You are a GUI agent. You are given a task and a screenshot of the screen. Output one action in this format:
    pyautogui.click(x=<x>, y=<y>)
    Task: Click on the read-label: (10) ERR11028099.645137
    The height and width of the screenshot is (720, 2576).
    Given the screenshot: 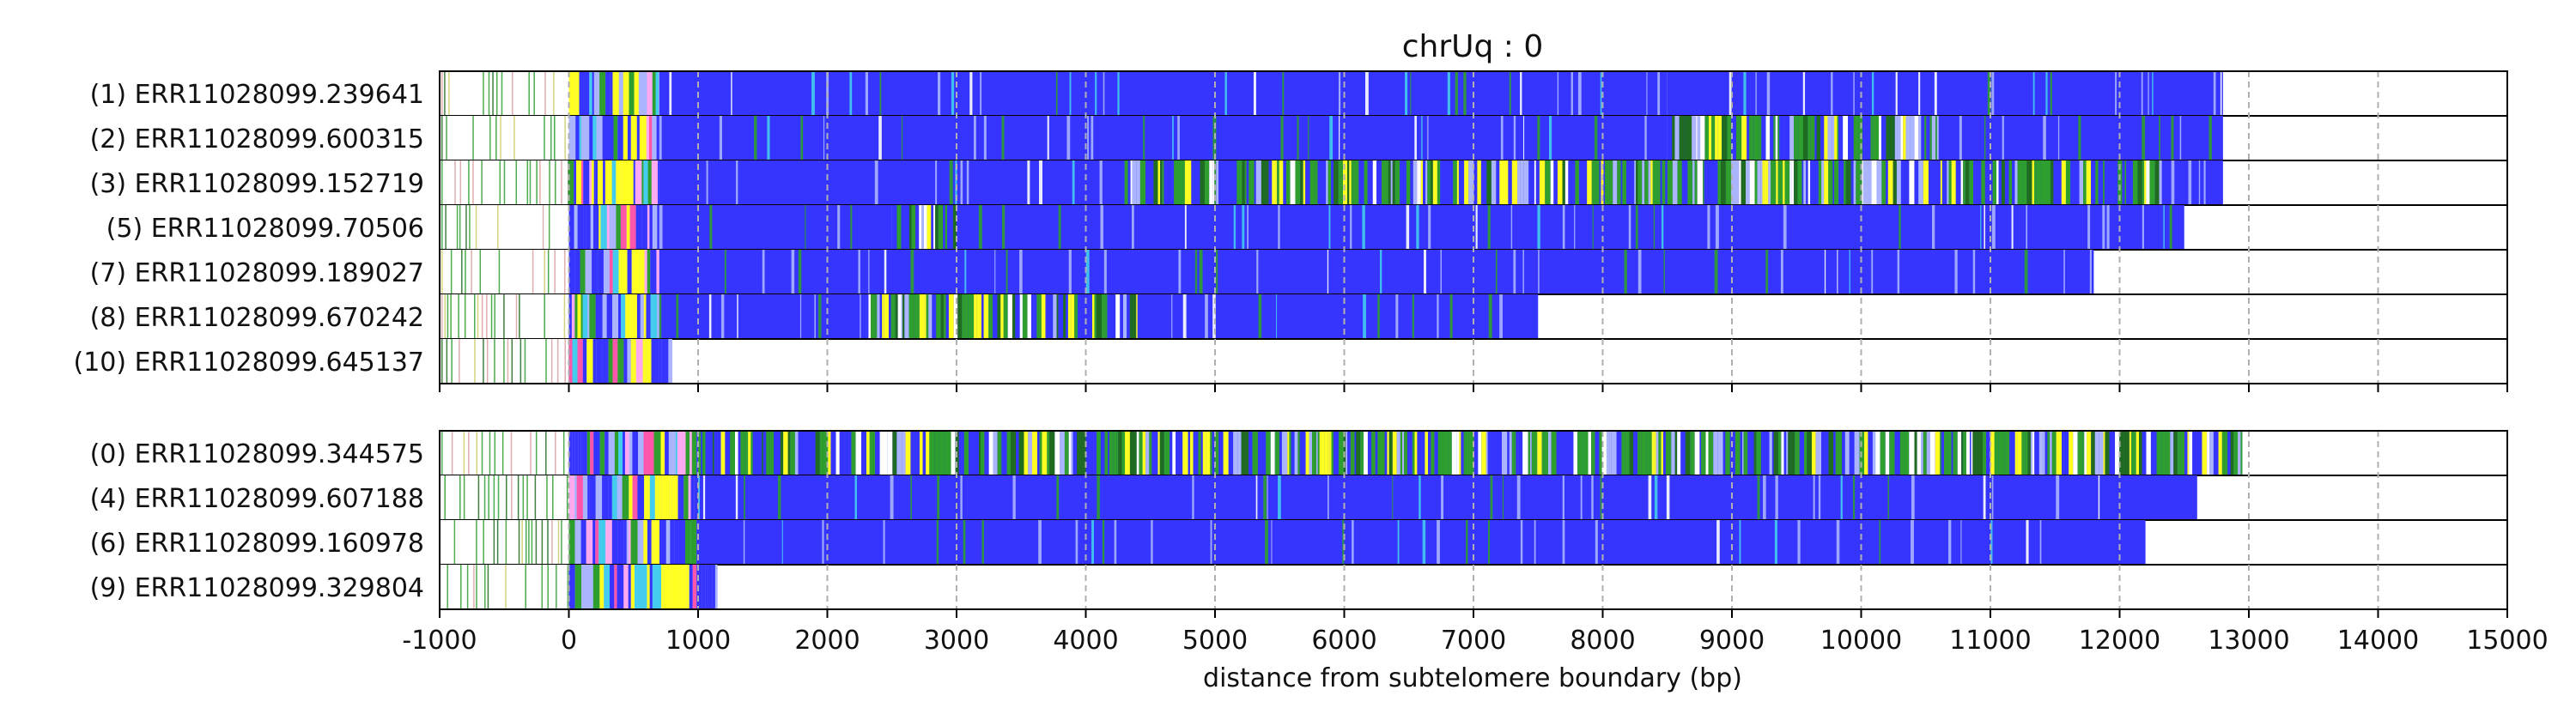 What is the action you would take?
    pyautogui.click(x=249, y=363)
    